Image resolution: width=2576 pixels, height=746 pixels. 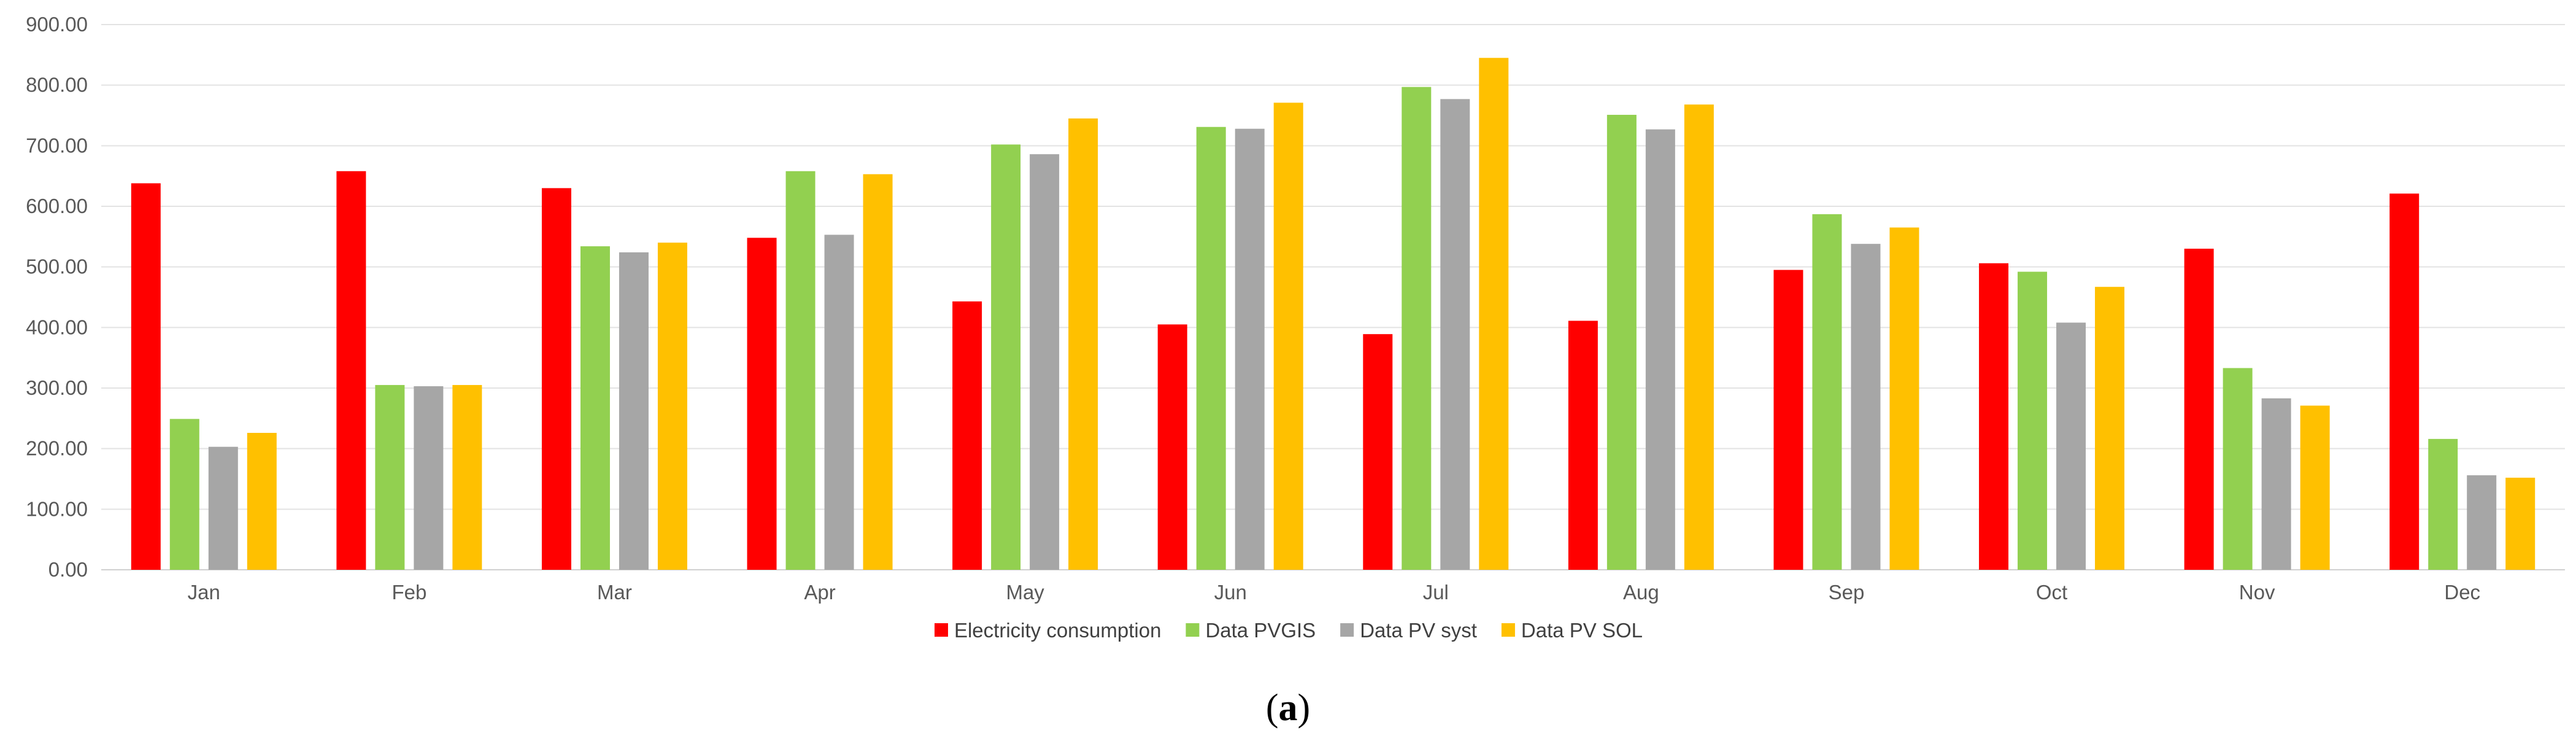 I want to click on figure-caption: (a), so click(x=1288, y=708).